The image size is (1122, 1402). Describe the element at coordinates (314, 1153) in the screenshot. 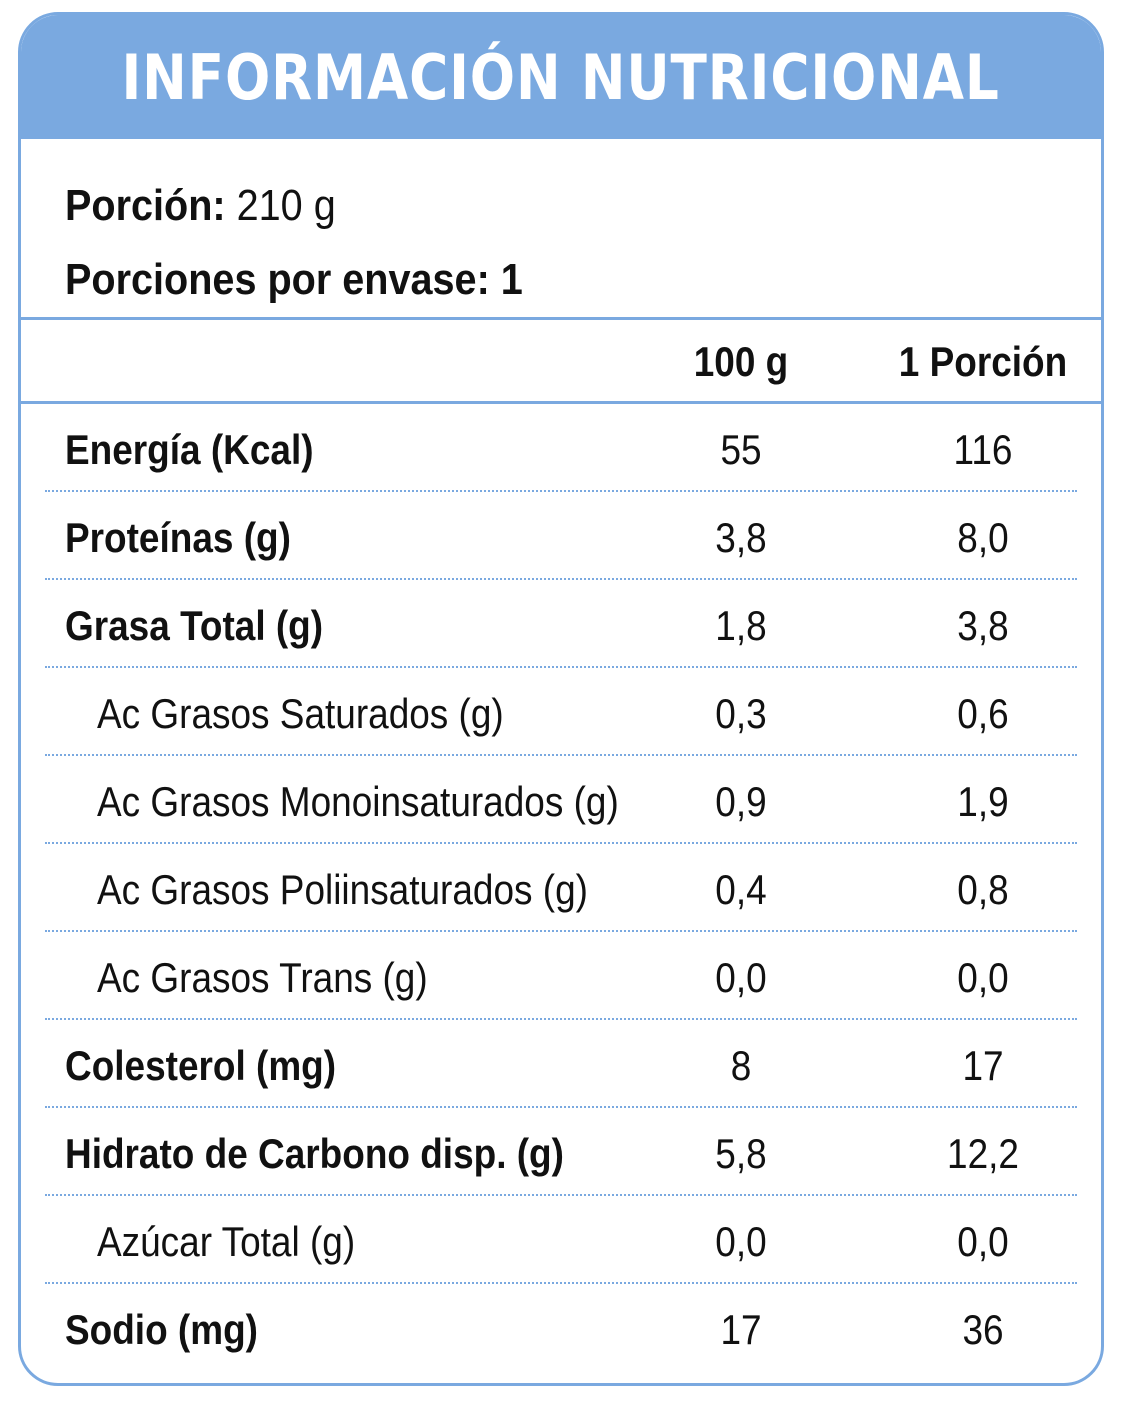

I see `nutrient-name: Hidrato de Carbono disp. (g)` at that location.